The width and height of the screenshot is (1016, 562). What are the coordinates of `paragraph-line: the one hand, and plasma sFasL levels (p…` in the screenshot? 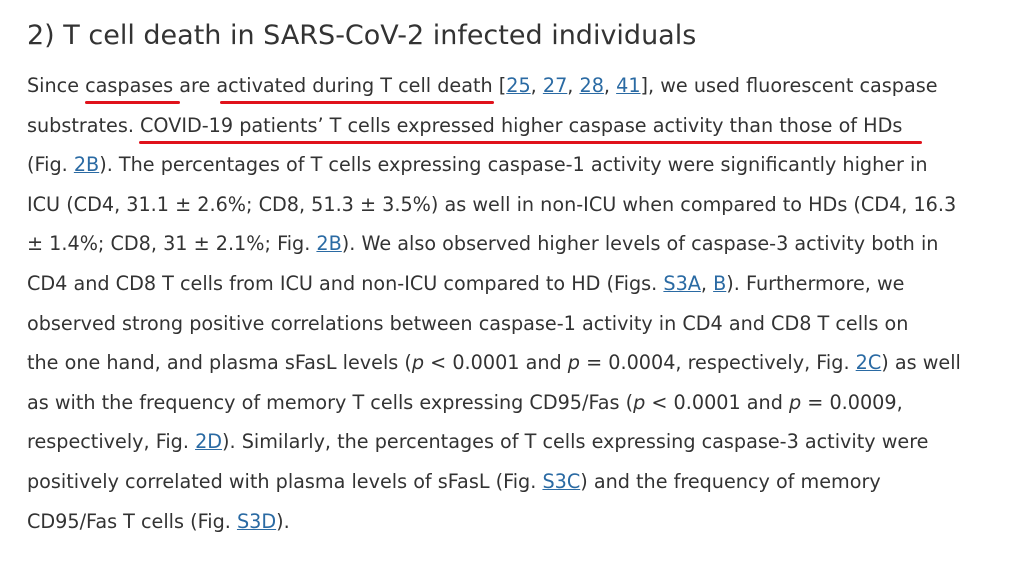 It's located at (494, 363).